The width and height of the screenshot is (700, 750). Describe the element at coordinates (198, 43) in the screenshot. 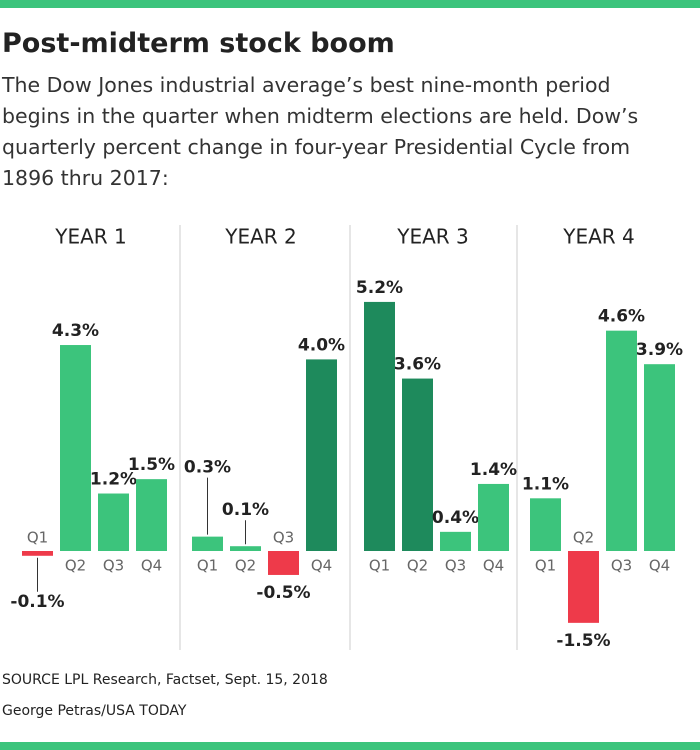

I see `title: Post-midterm stock boom` at that location.